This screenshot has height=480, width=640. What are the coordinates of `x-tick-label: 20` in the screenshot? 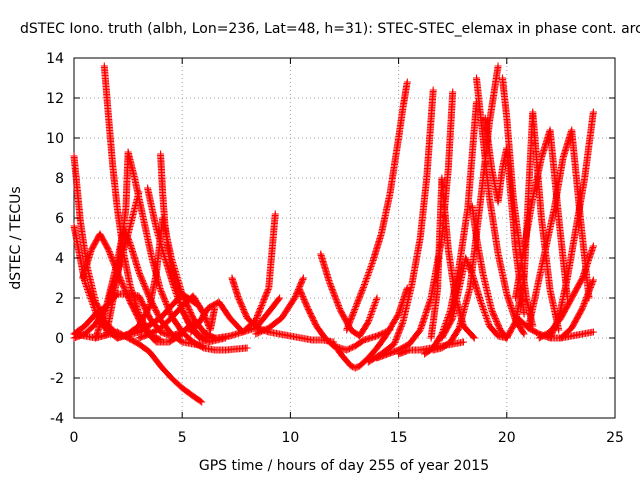 It's located at (507, 438).